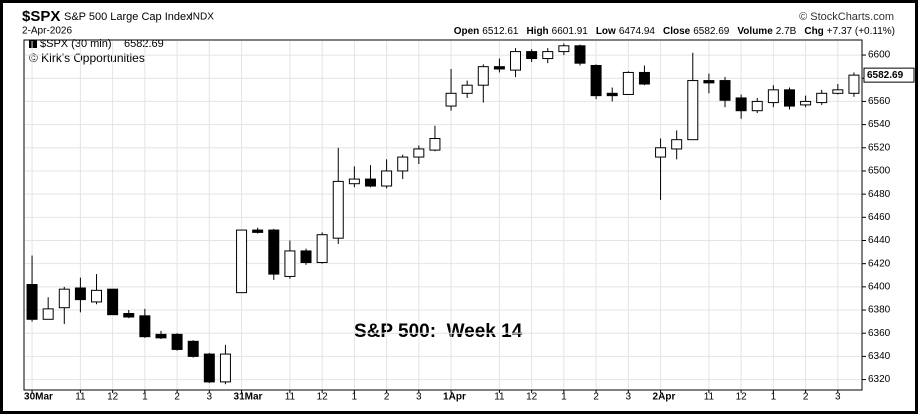 Image resolution: width=918 pixels, height=414 pixels. Describe the element at coordinates (711, 31) in the screenshot. I see `stat-value: 6582.69` at that location.